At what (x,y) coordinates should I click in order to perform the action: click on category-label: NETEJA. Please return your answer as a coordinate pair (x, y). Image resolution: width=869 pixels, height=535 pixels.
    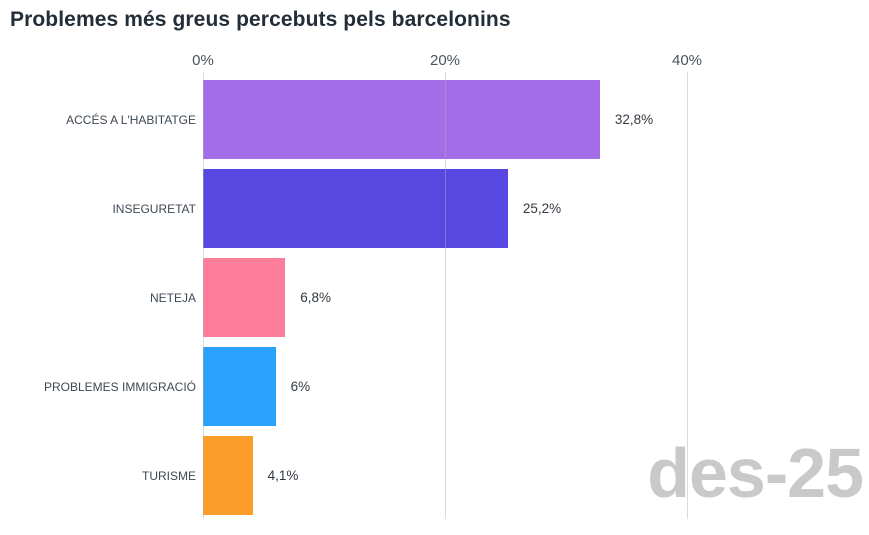
    Looking at the image, I should click on (172, 297).